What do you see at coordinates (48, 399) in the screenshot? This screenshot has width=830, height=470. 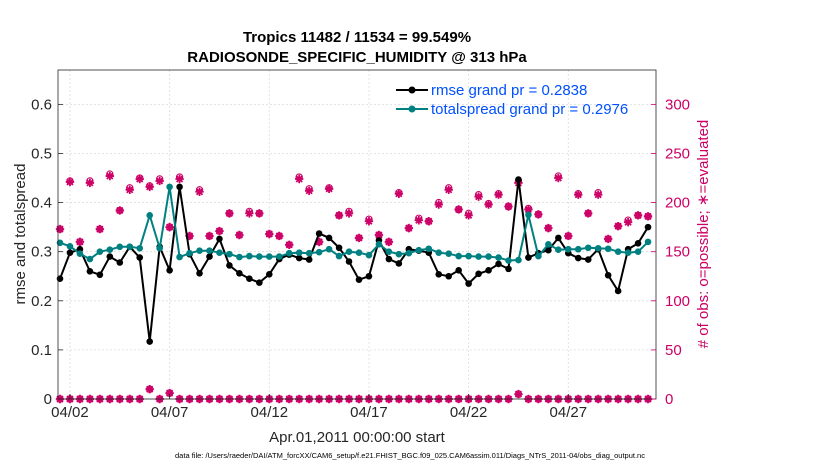 I see `y-tick-label: 0` at bounding box center [48, 399].